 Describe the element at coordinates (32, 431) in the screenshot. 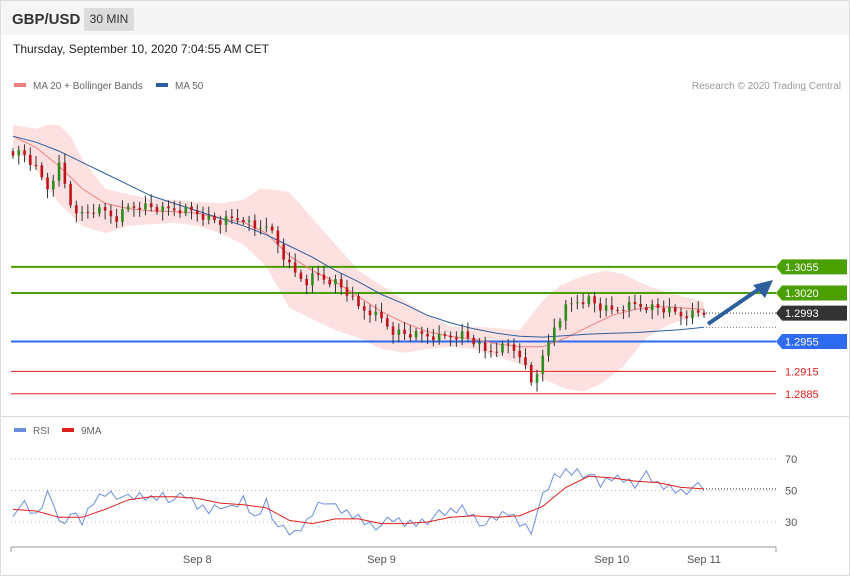

I see `legend-rsi: RSI` at that location.